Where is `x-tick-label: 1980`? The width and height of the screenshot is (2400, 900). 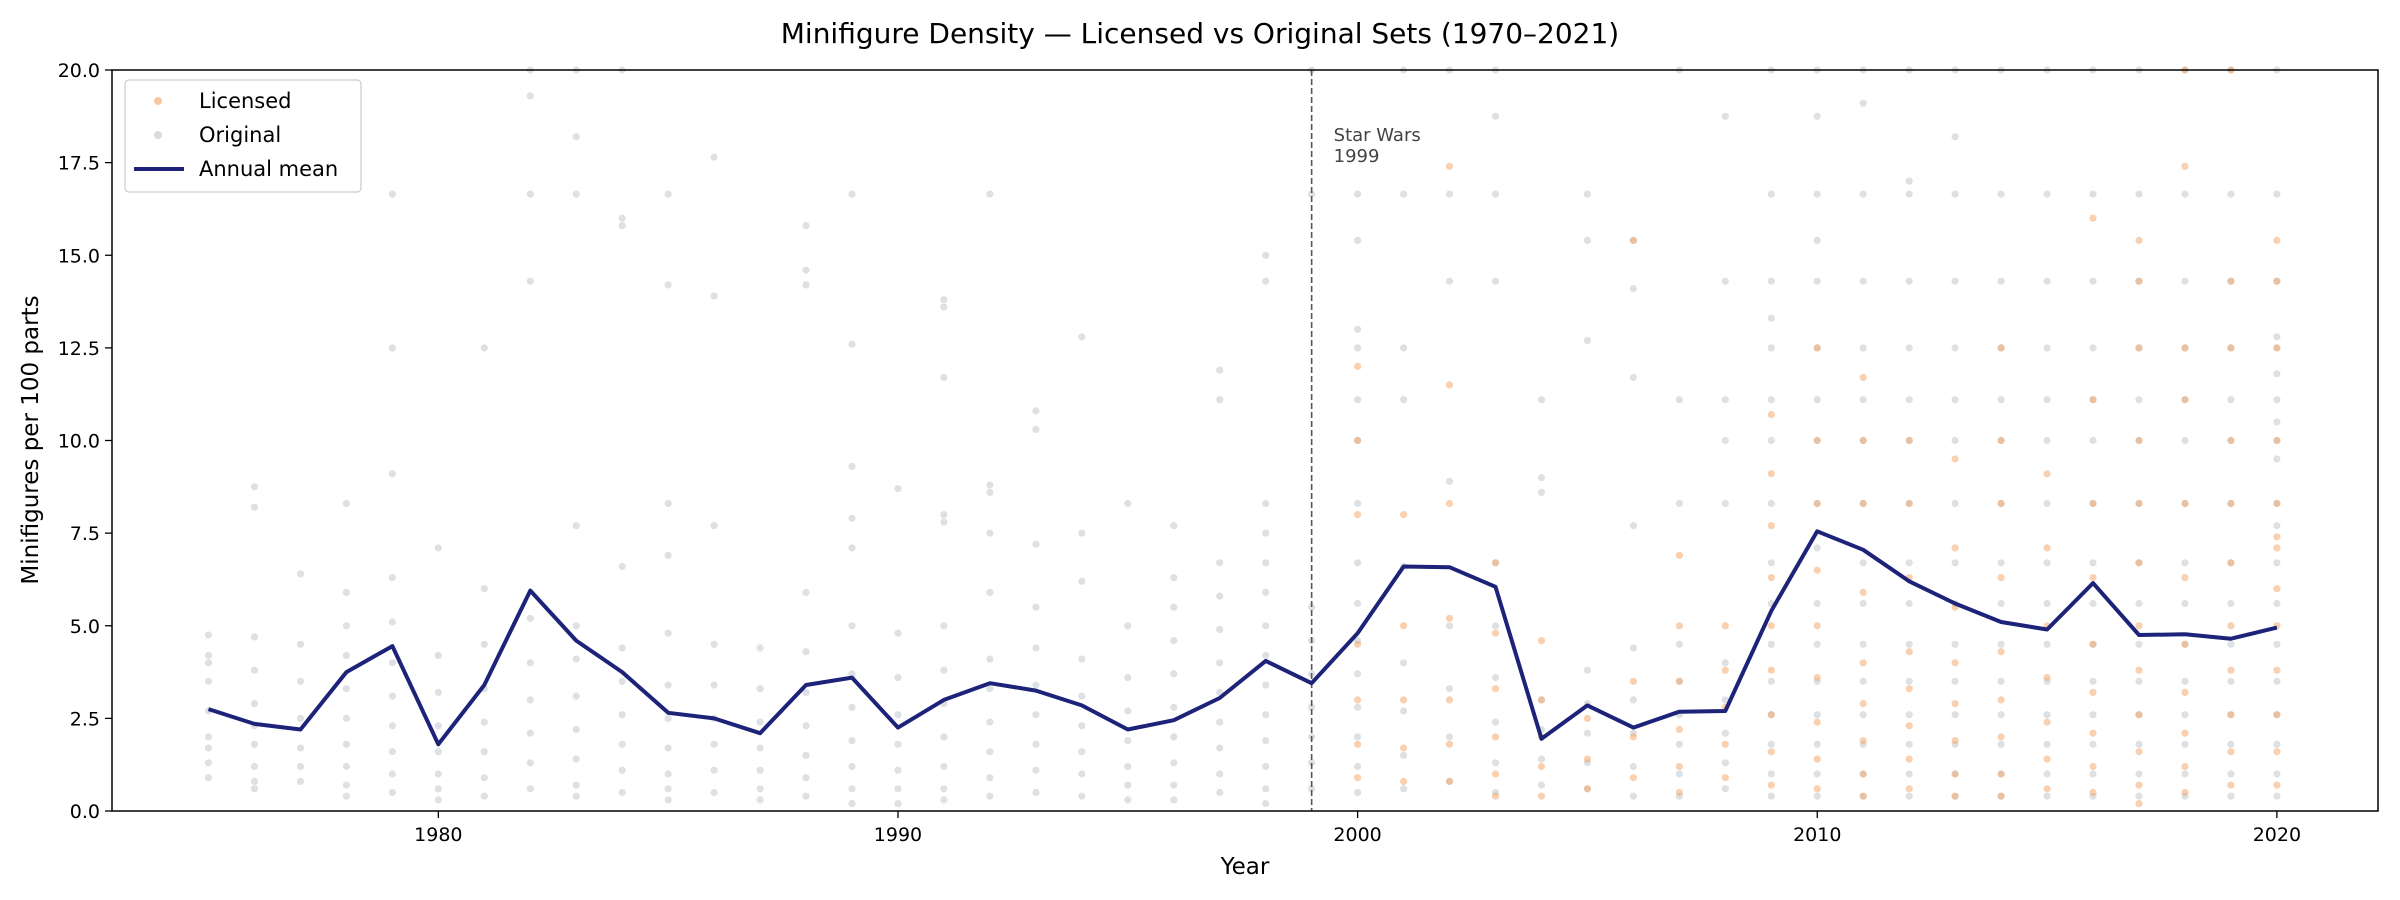
x-tick-label: 1980 is located at coordinates (438, 835).